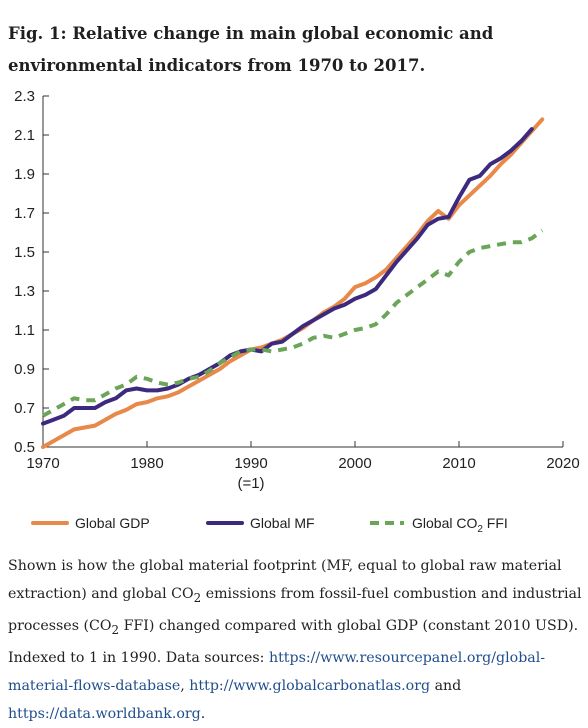 This screenshot has width=588, height=728. What do you see at coordinates (354, 463) in the screenshot?
I see `x-tick-label: 2000` at bounding box center [354, 463].